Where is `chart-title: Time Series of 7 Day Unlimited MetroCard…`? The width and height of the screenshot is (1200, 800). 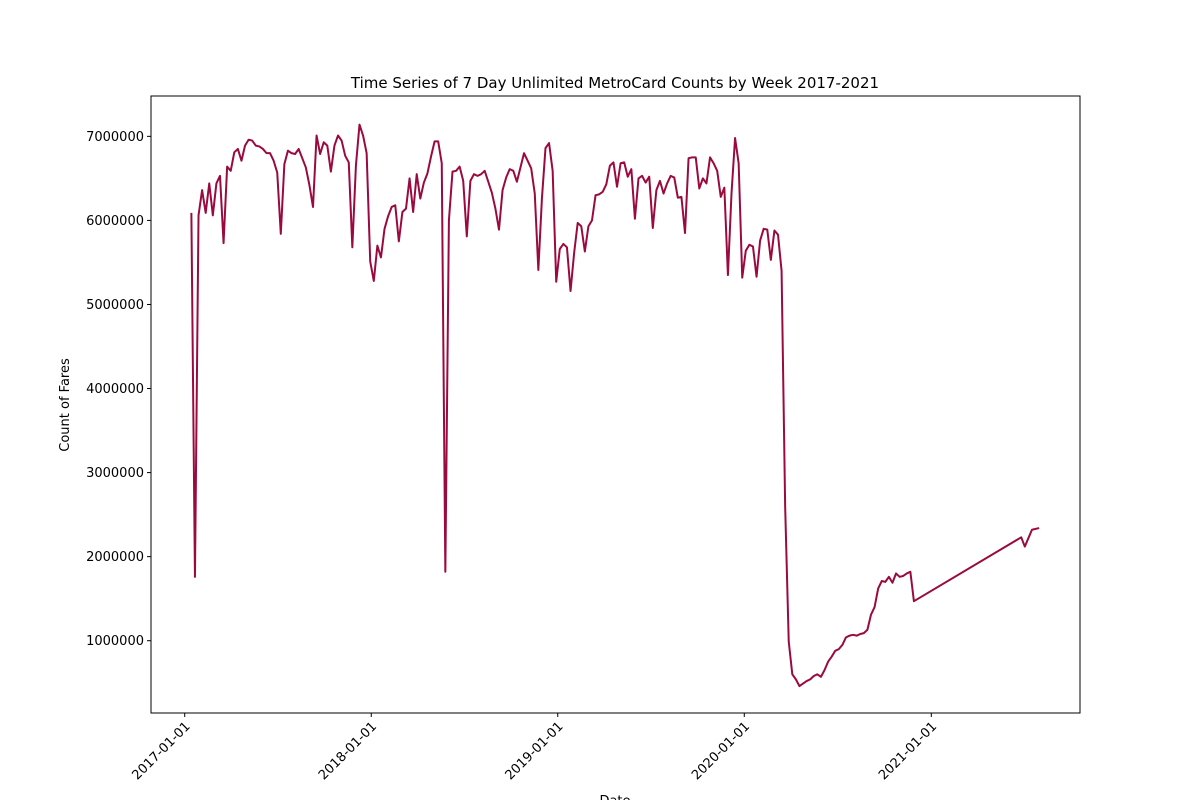
chart-title: Time Series of 7 Day Unlimited MetroCard… is located at coordinates (614, 83).